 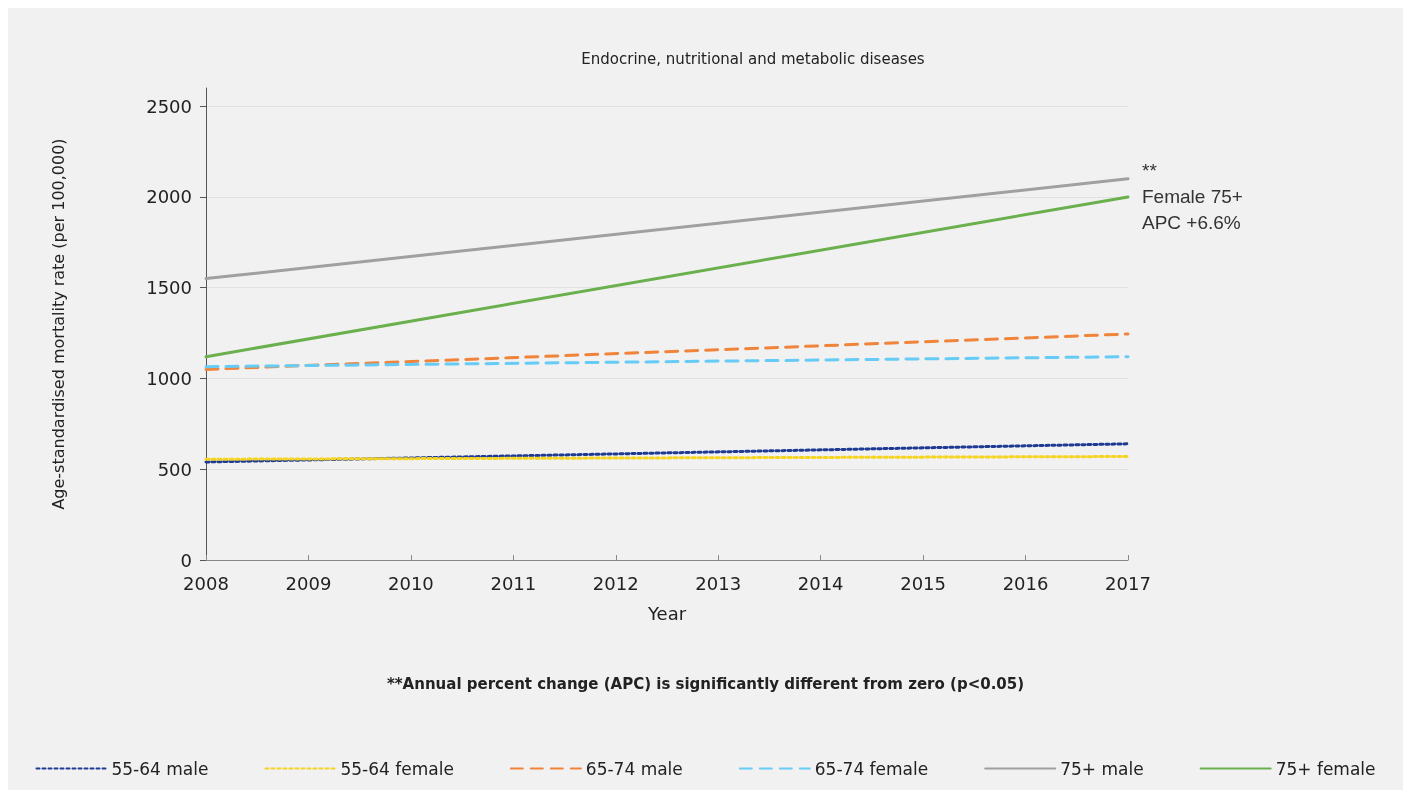 What do you see at coordinates (410, 583) in the screenshot?
I see `x-tick-label: 2010` at bounding box center [410, 583].